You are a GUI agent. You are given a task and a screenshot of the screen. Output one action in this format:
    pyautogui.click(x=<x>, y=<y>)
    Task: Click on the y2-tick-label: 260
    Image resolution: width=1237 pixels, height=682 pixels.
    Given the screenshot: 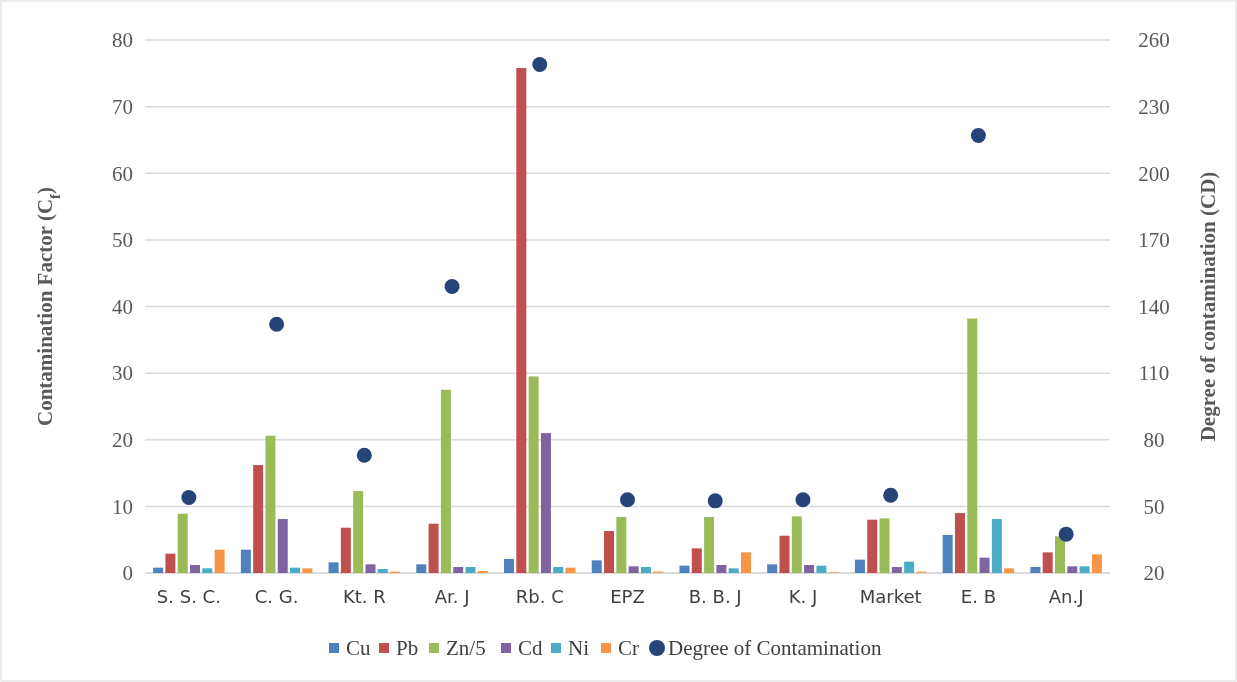 What is the action you would take?
    pyautogui.click(x=1154, y=40)
    